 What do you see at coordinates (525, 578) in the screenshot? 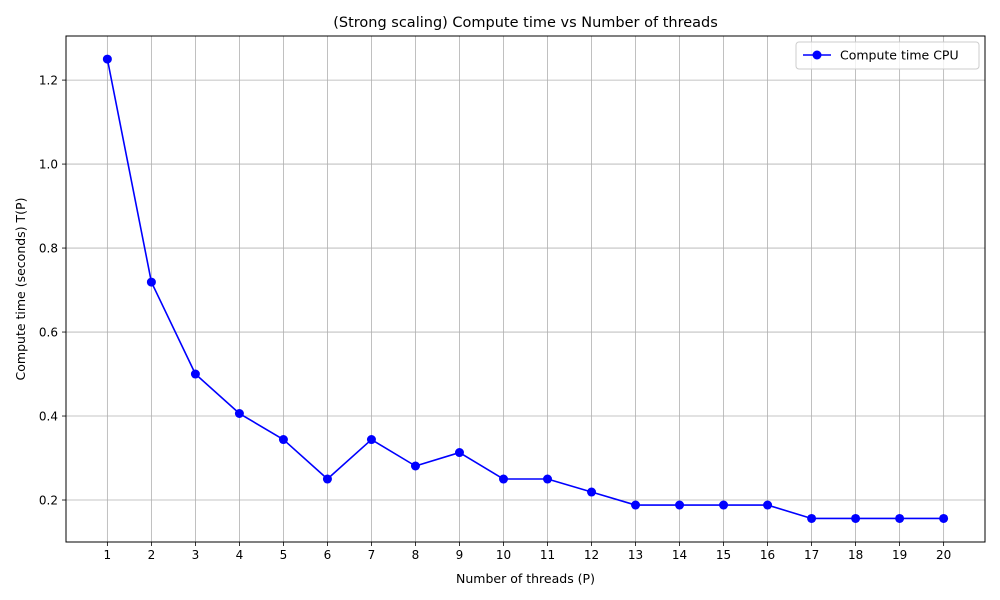
I see `x-axis-label: Number of threads (P)` at bounding box center [525, 578].